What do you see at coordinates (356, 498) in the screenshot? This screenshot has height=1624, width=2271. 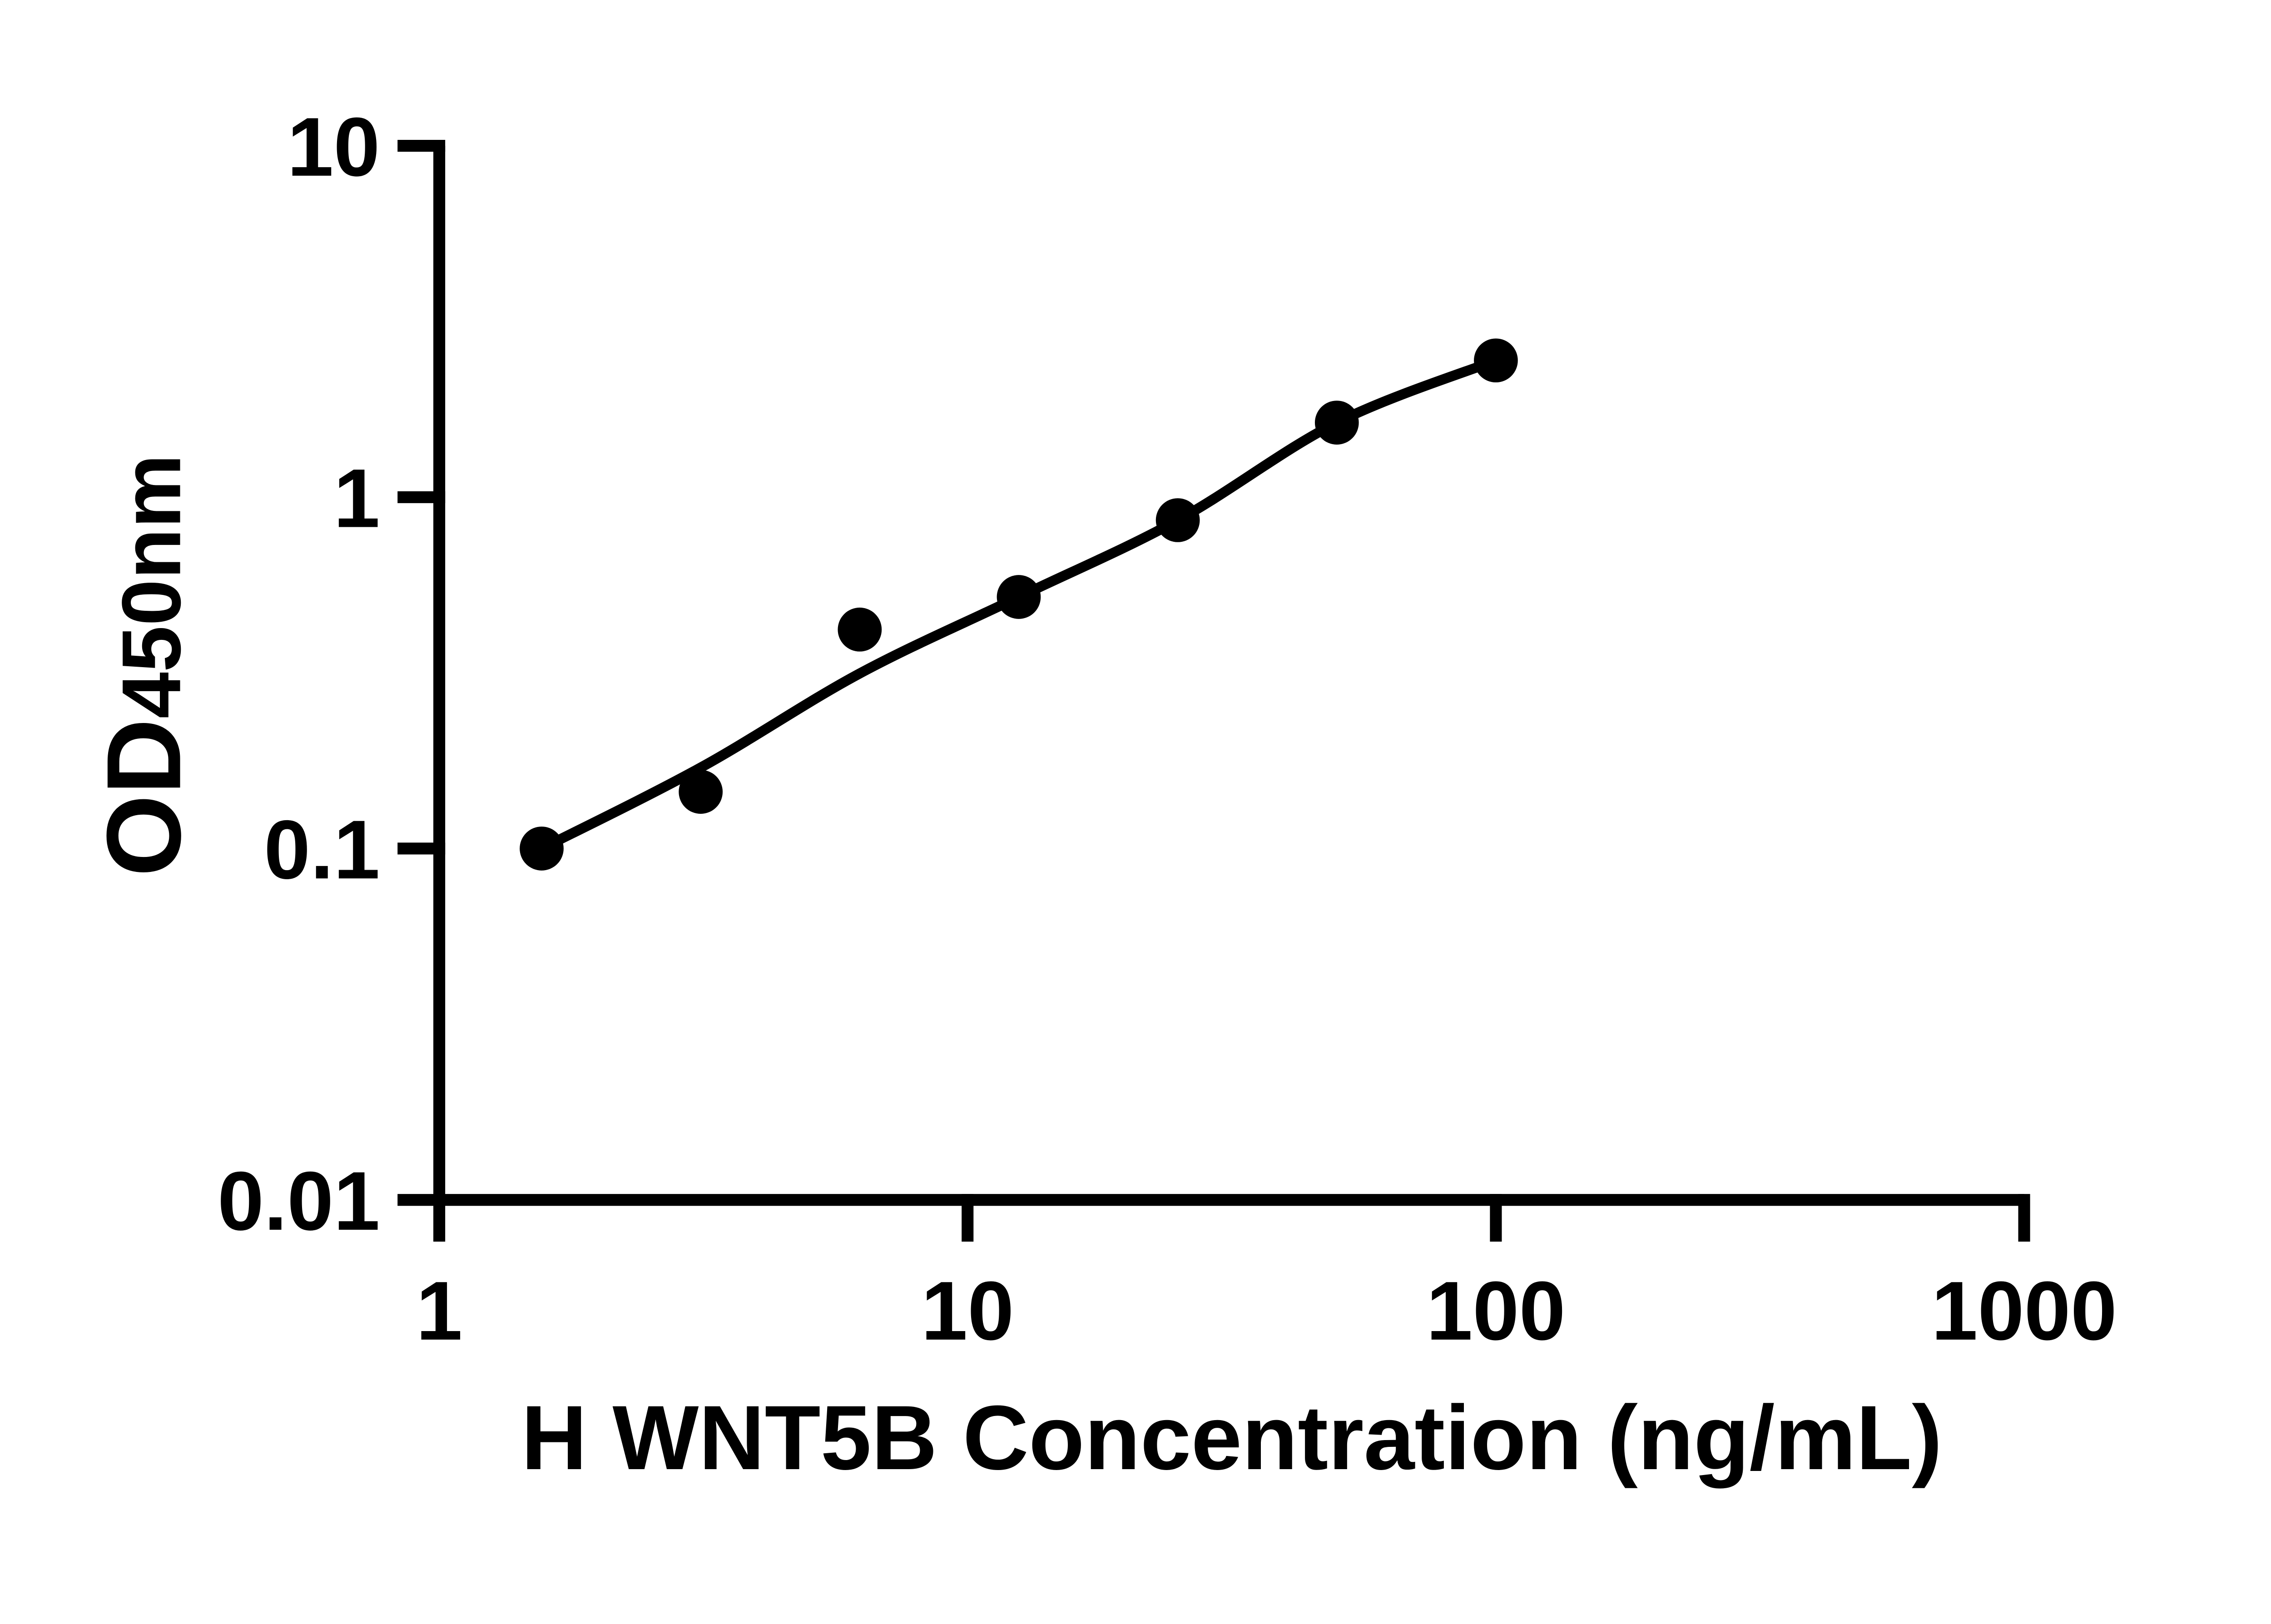 I see `y-tick-label: 1` at bounding box center [356, 498].